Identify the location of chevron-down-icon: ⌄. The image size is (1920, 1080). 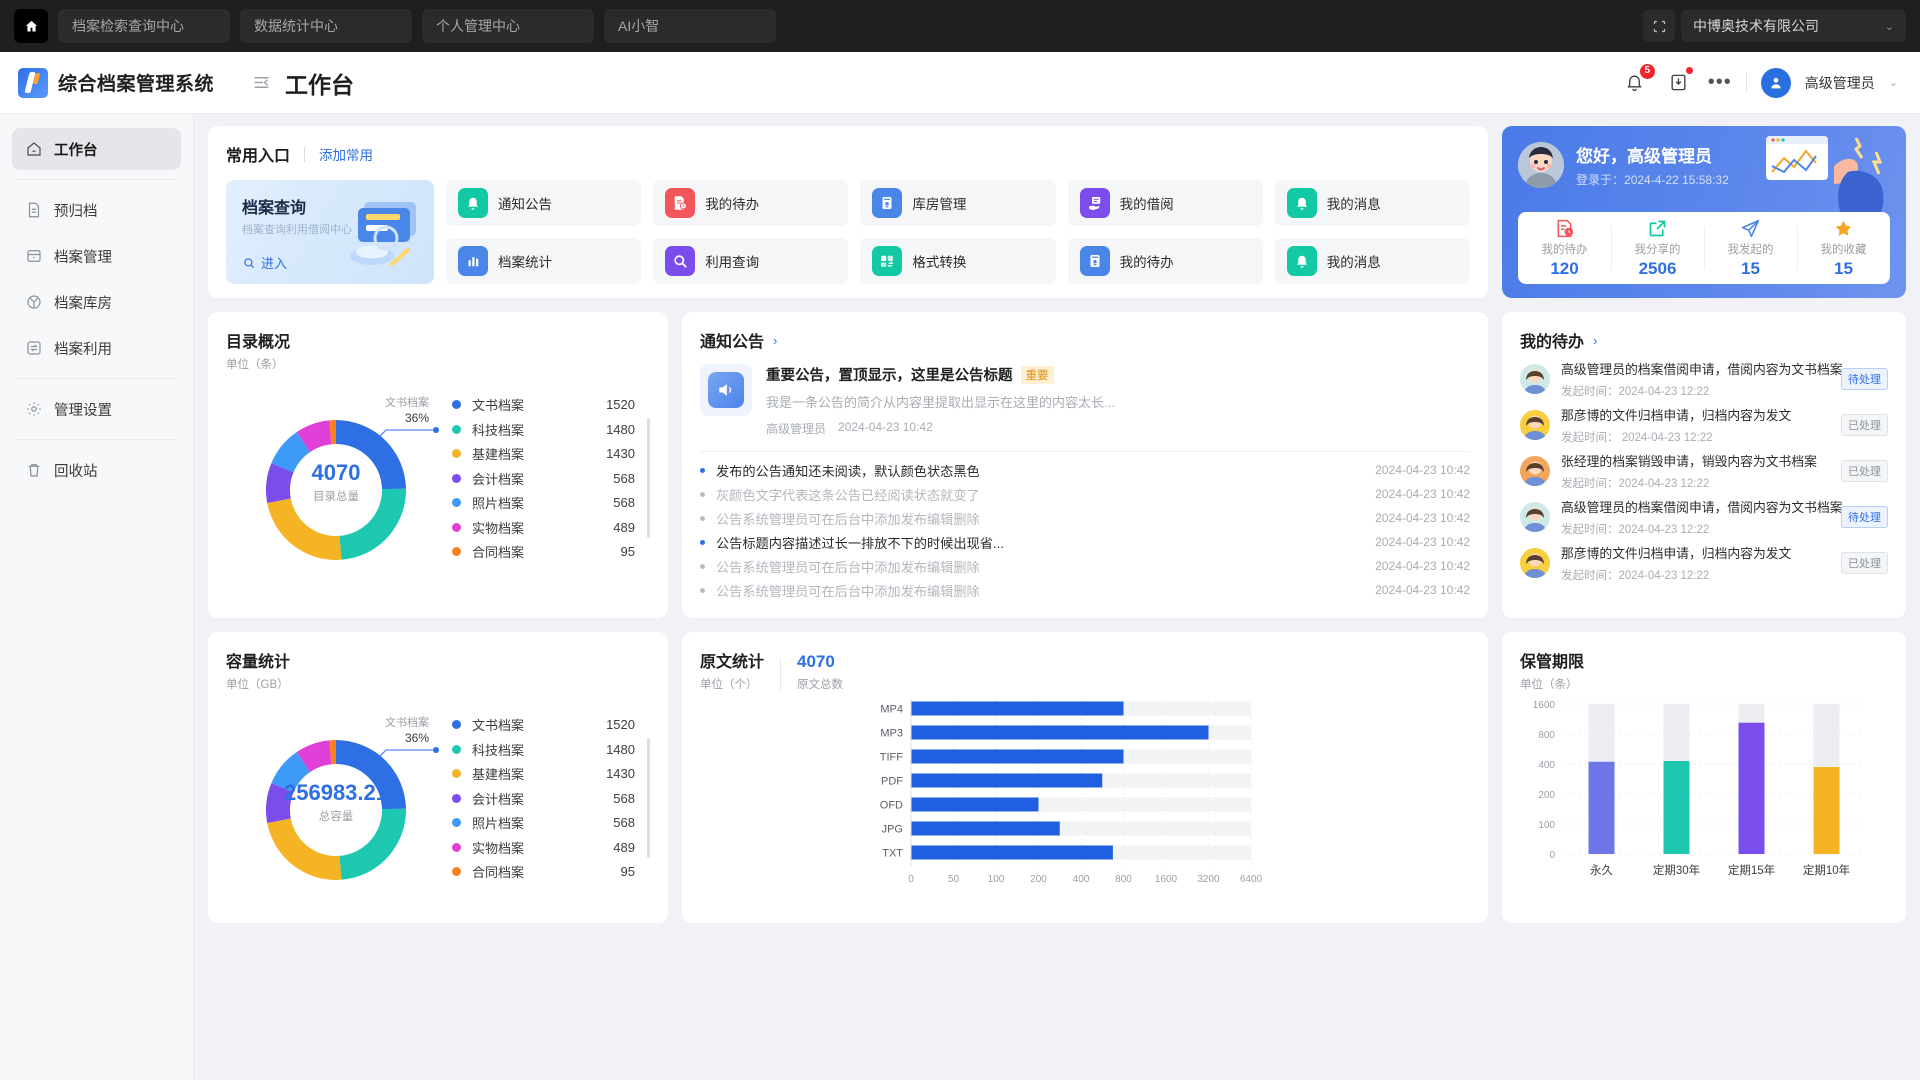
(1893, 83).